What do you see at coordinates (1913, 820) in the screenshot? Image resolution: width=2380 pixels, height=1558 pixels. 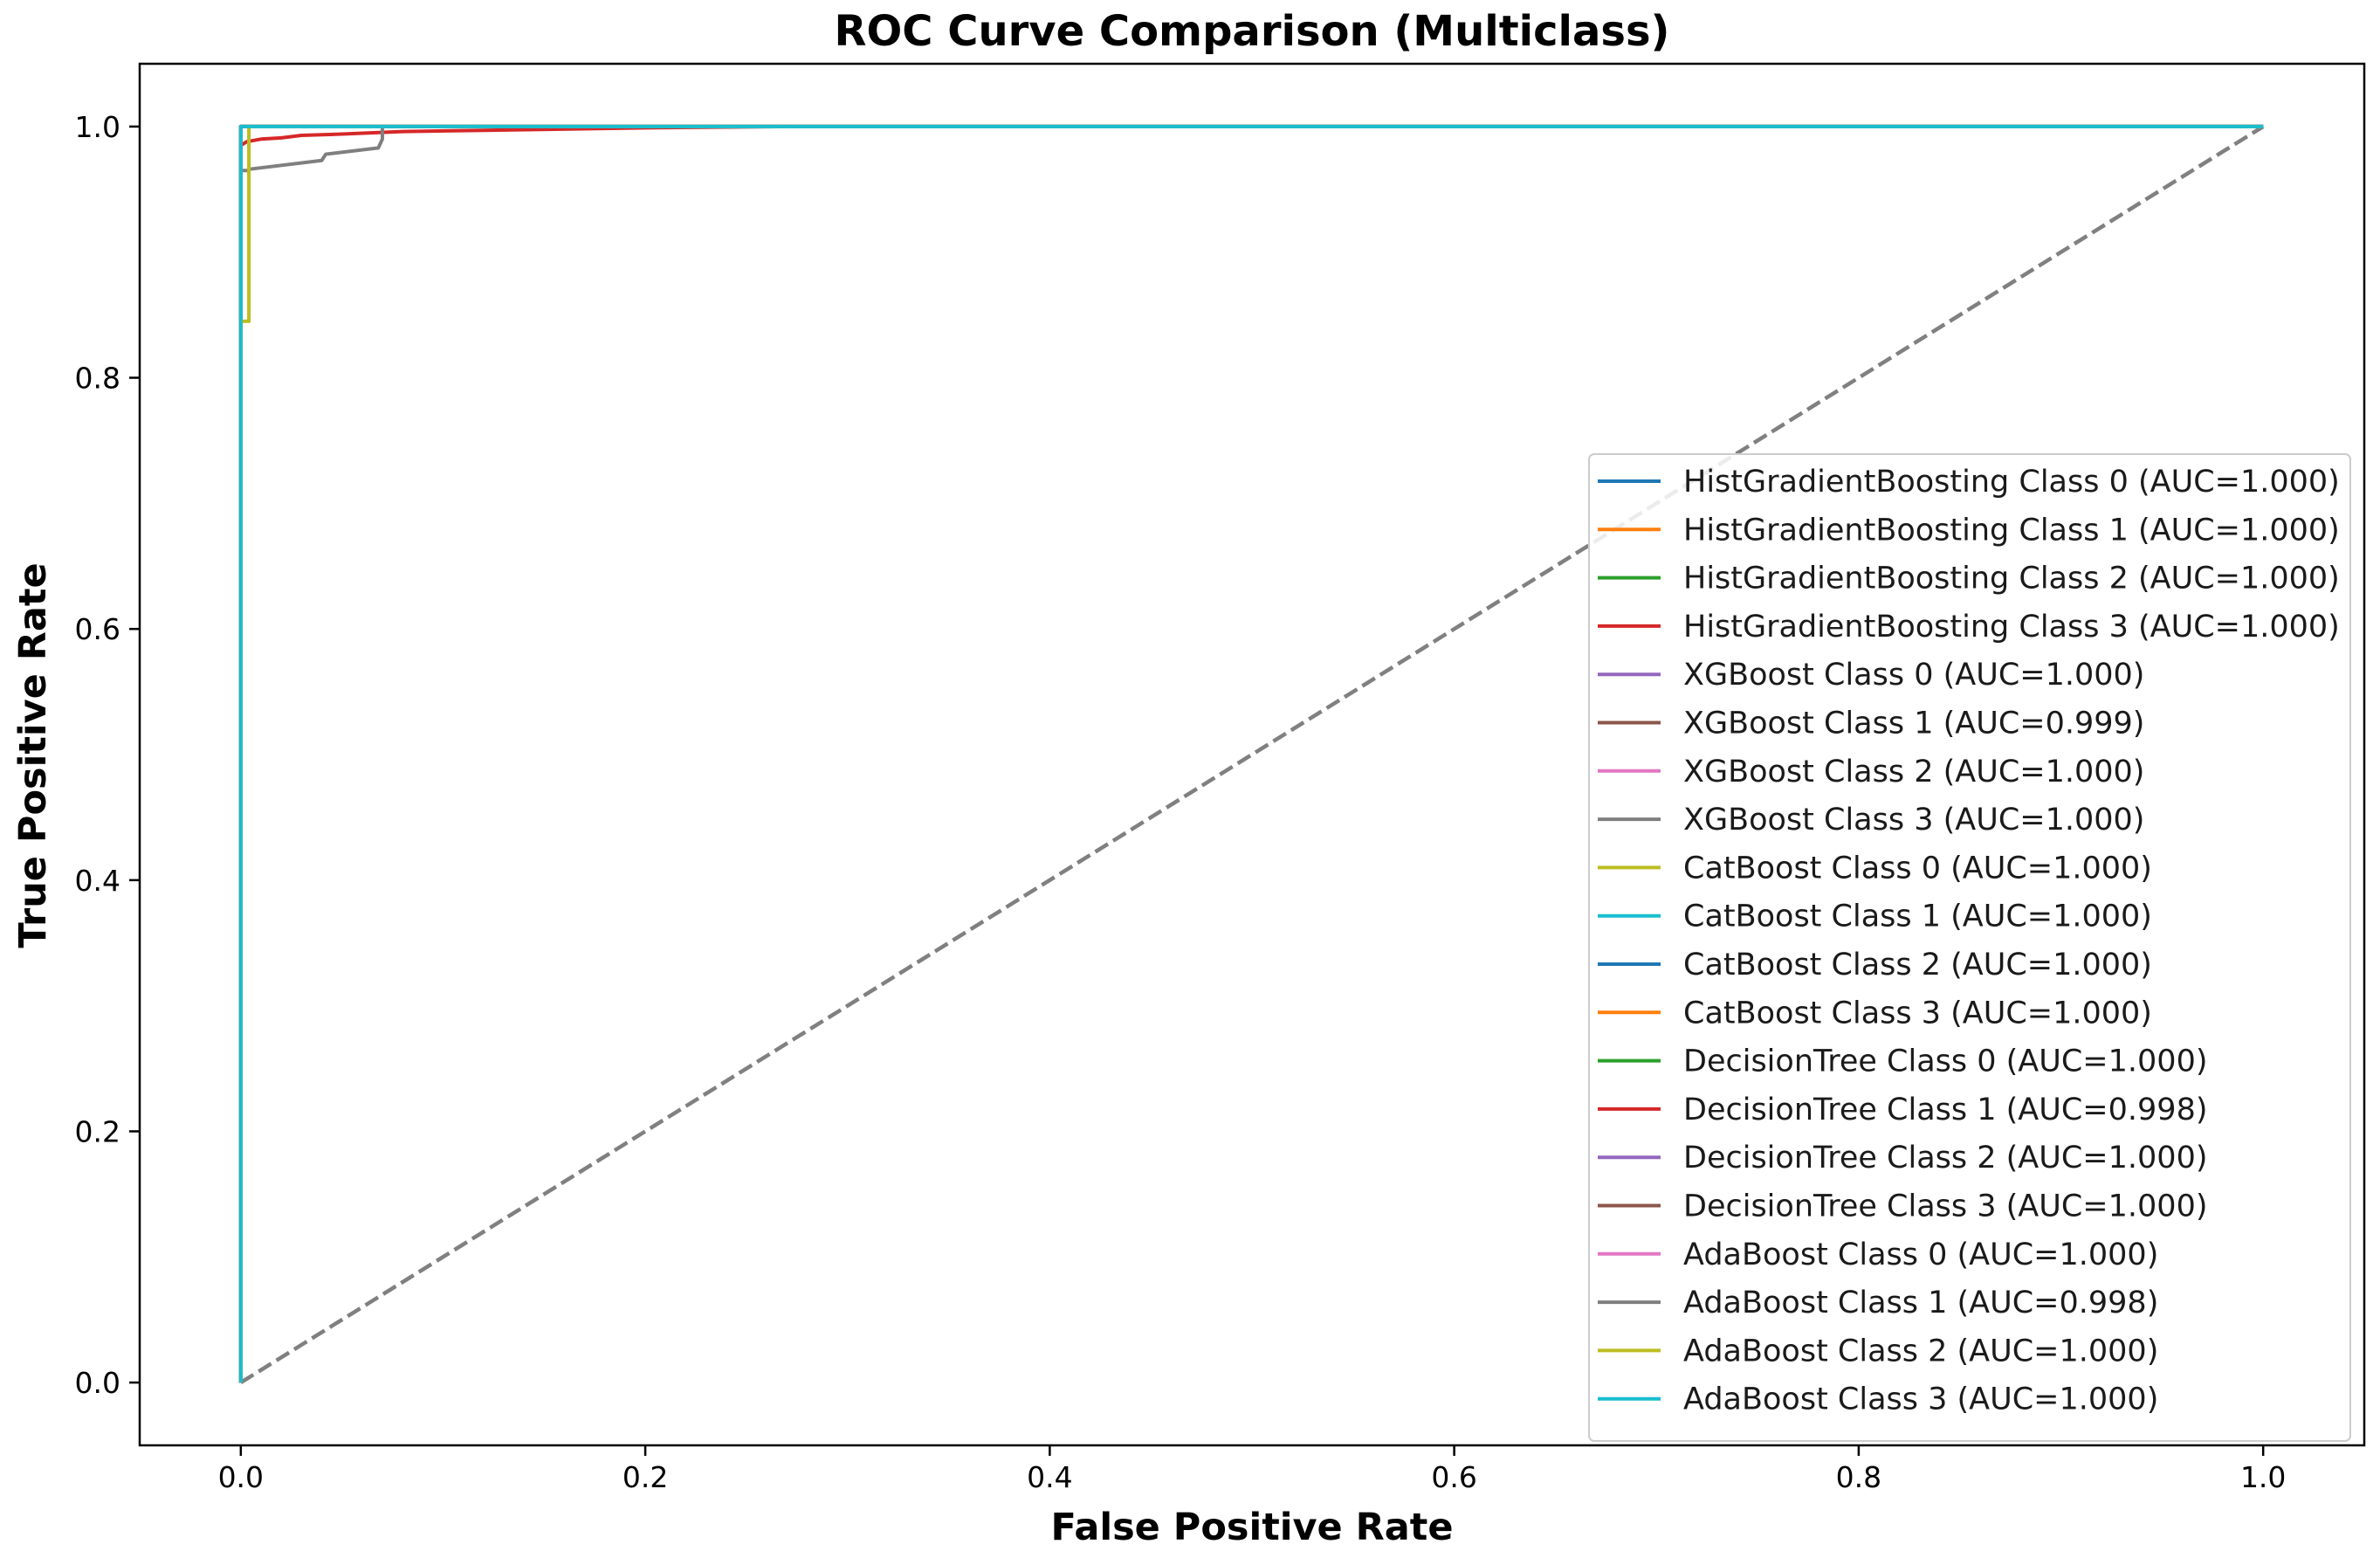 I see `legend-entry-label: XGBoost Class 3 (AUC=1.000)` at bounding box center [1913, 820].